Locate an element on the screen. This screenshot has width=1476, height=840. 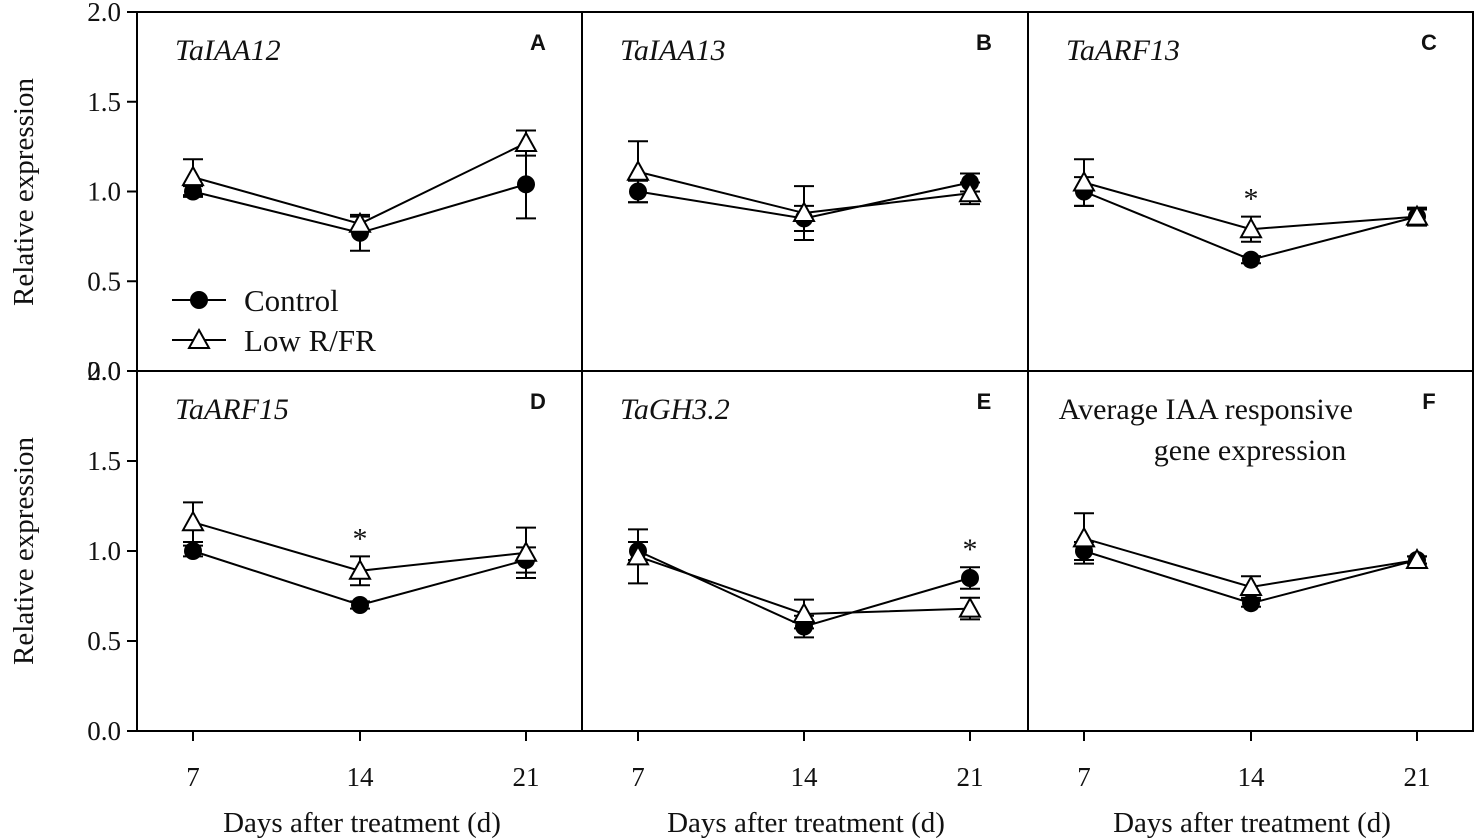
legend-marker-control is located at coordinates (199, 300).